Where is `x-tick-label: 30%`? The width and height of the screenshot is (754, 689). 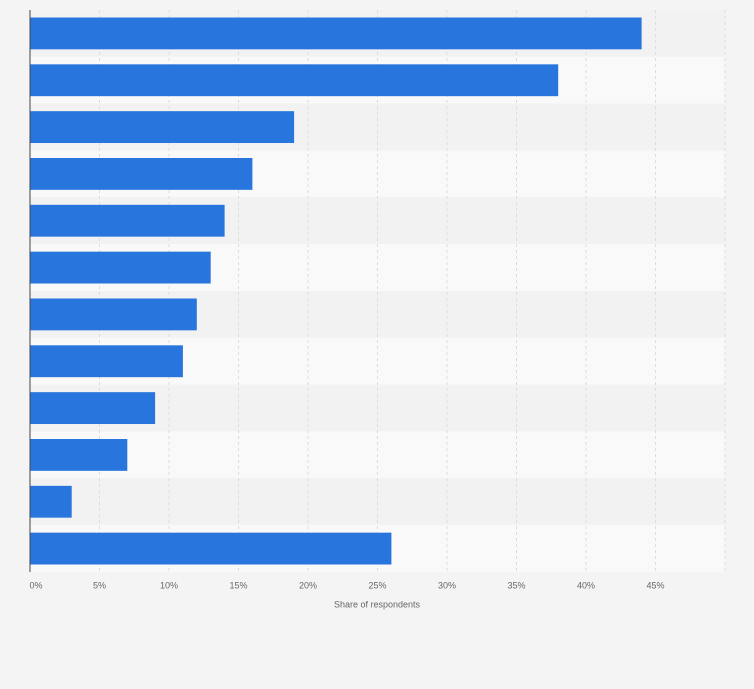 x-tick-label: 30% is located at coordinates (447, 585).